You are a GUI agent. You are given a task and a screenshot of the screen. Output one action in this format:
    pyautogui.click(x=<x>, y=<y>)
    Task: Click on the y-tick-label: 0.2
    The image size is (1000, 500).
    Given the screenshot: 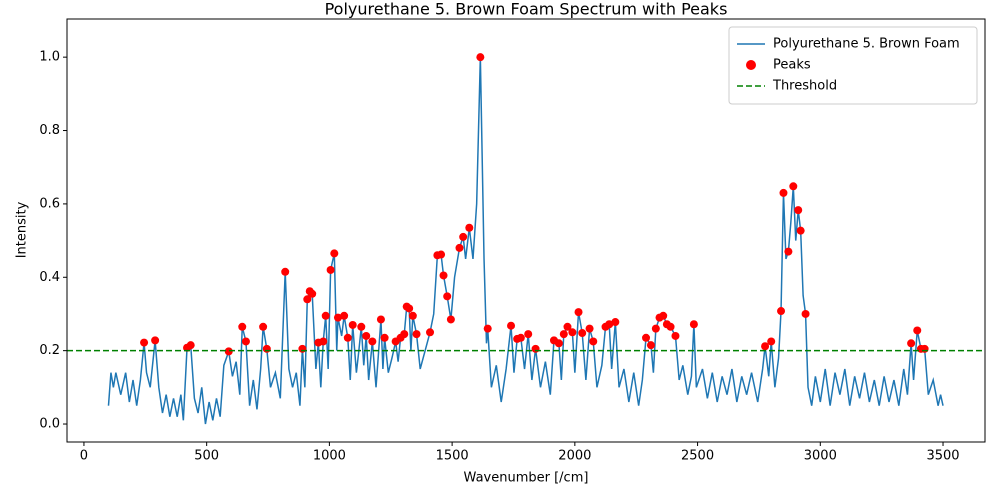 What is the action you would take?
    pyautogui.click(x=49, y=350)
    